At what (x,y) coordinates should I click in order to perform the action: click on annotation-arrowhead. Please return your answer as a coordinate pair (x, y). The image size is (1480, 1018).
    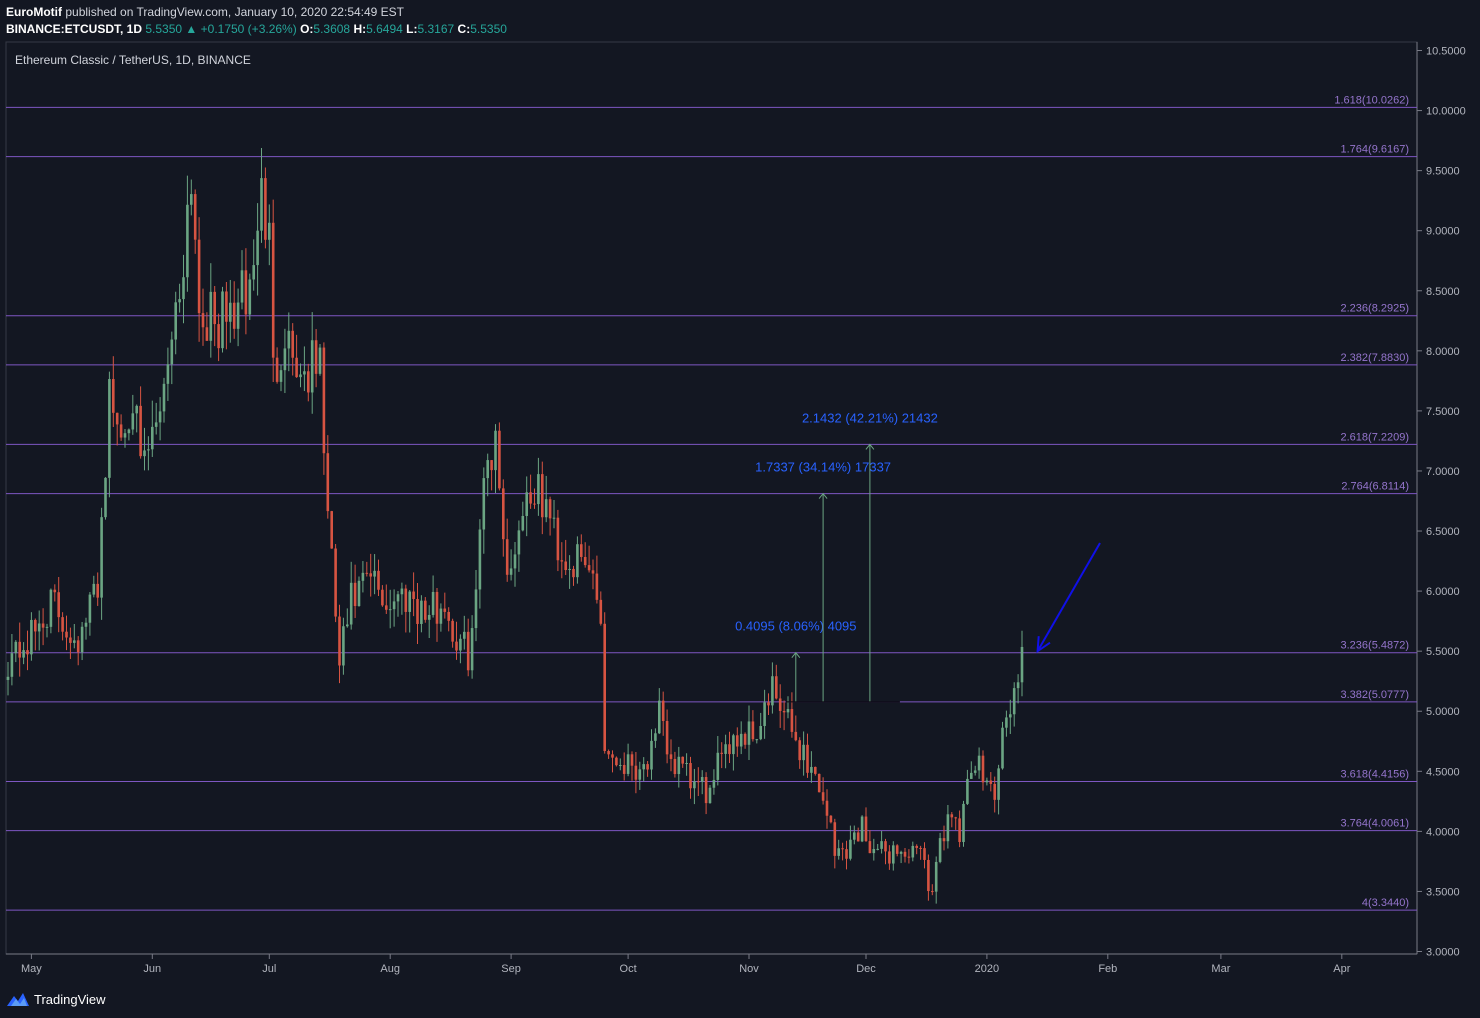
    Looking at the image, I should click on (1043, 645).